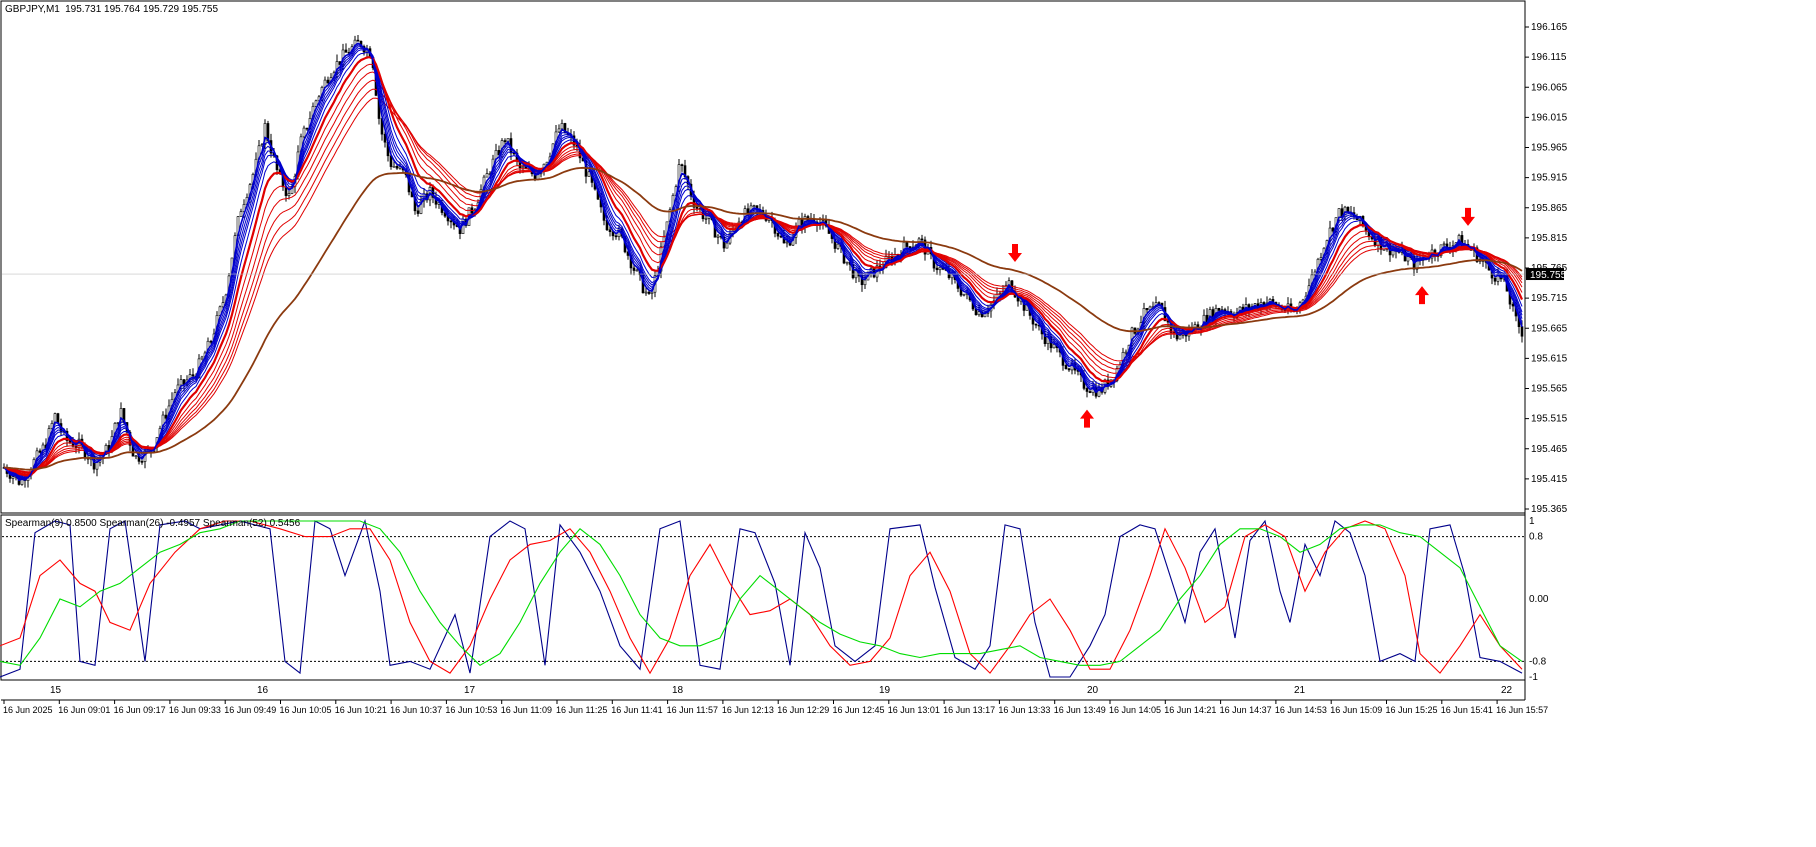  Describe the element at coordinates (306, 710) in the screenshot. I see `time-label: 16 Jun 10:05` at that location.